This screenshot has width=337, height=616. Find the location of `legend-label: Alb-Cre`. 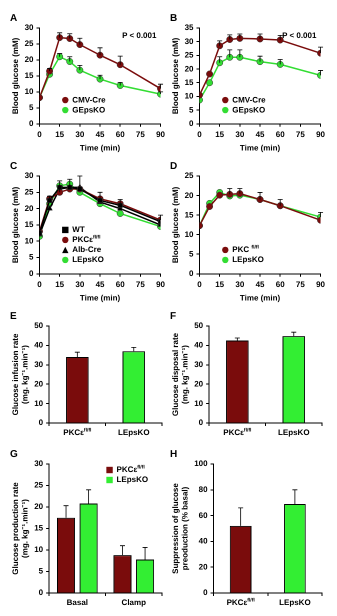

legend-label: Alb-Cre is located at coordinates (87, 249).